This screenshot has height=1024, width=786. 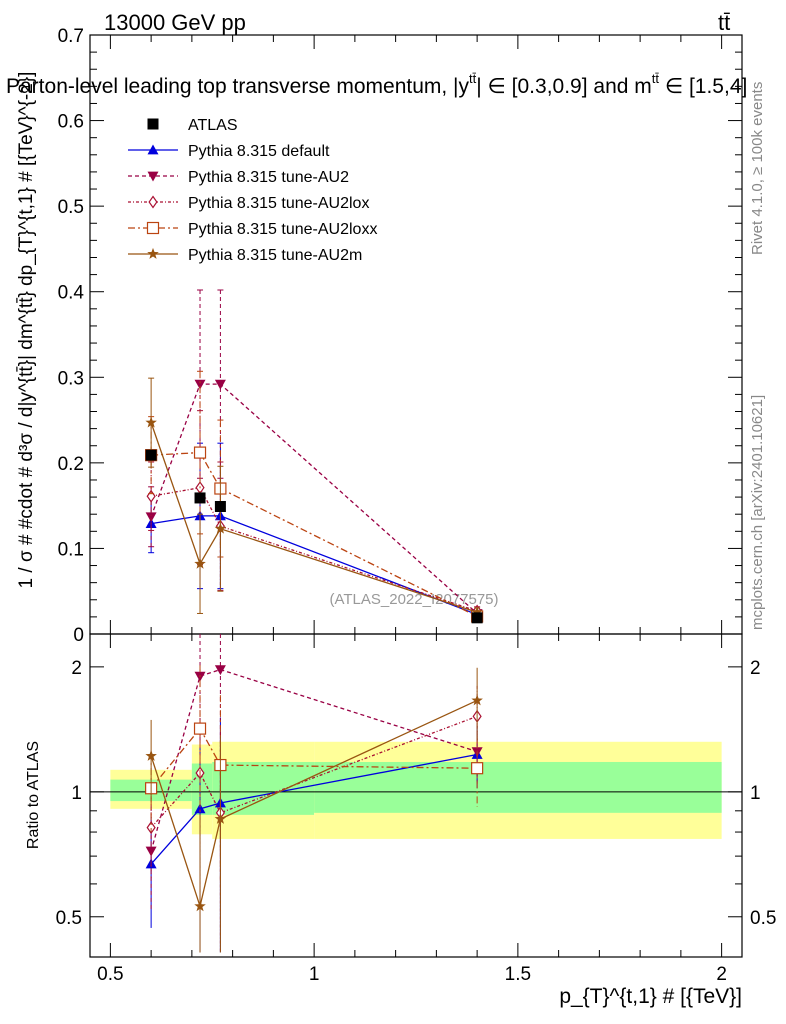 What do you see at coordinates (33, 795) in the screenshot?
I see `y-axis-label-ratio: Ratio to ATLAS` at bounding box center [33, 795].